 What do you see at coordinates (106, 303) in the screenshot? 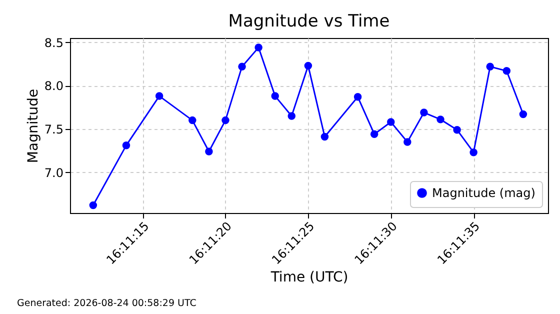
I see `text: Generated: 2026-08-24 00:58:29 UTC` at bounding box center [106, 303].